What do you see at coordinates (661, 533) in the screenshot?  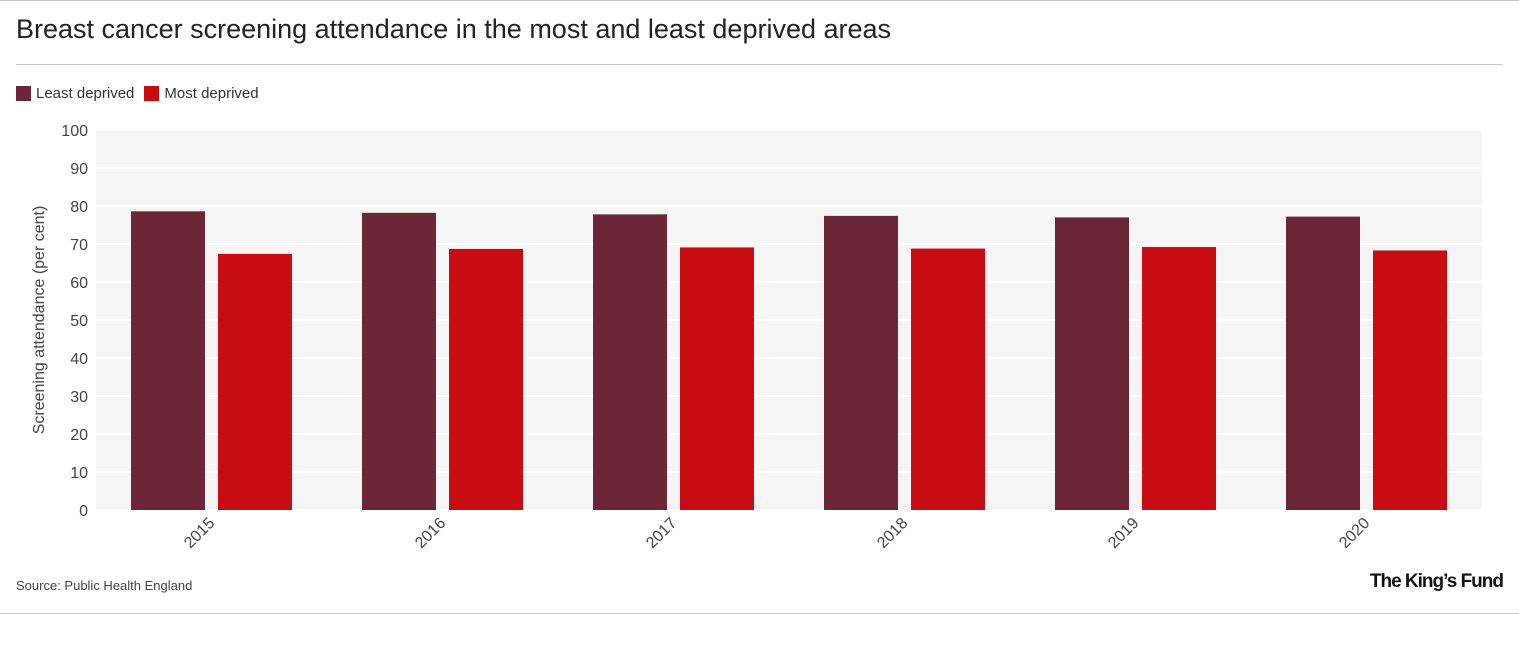 I see `x-tick-label: 2017` at bounding box center [661, 533].